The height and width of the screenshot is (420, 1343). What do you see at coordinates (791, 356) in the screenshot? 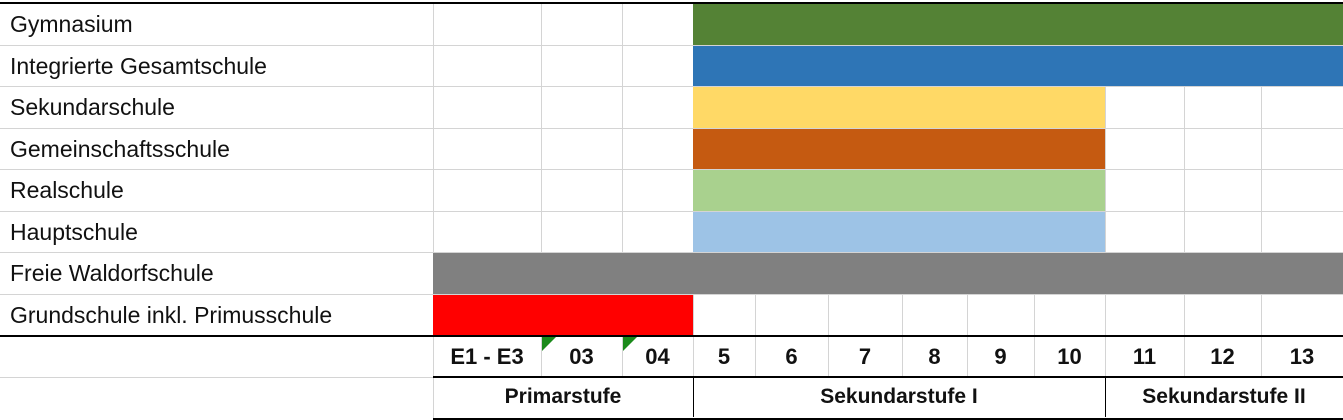
I see `column-header: 6` at bounding box center [791, 356].